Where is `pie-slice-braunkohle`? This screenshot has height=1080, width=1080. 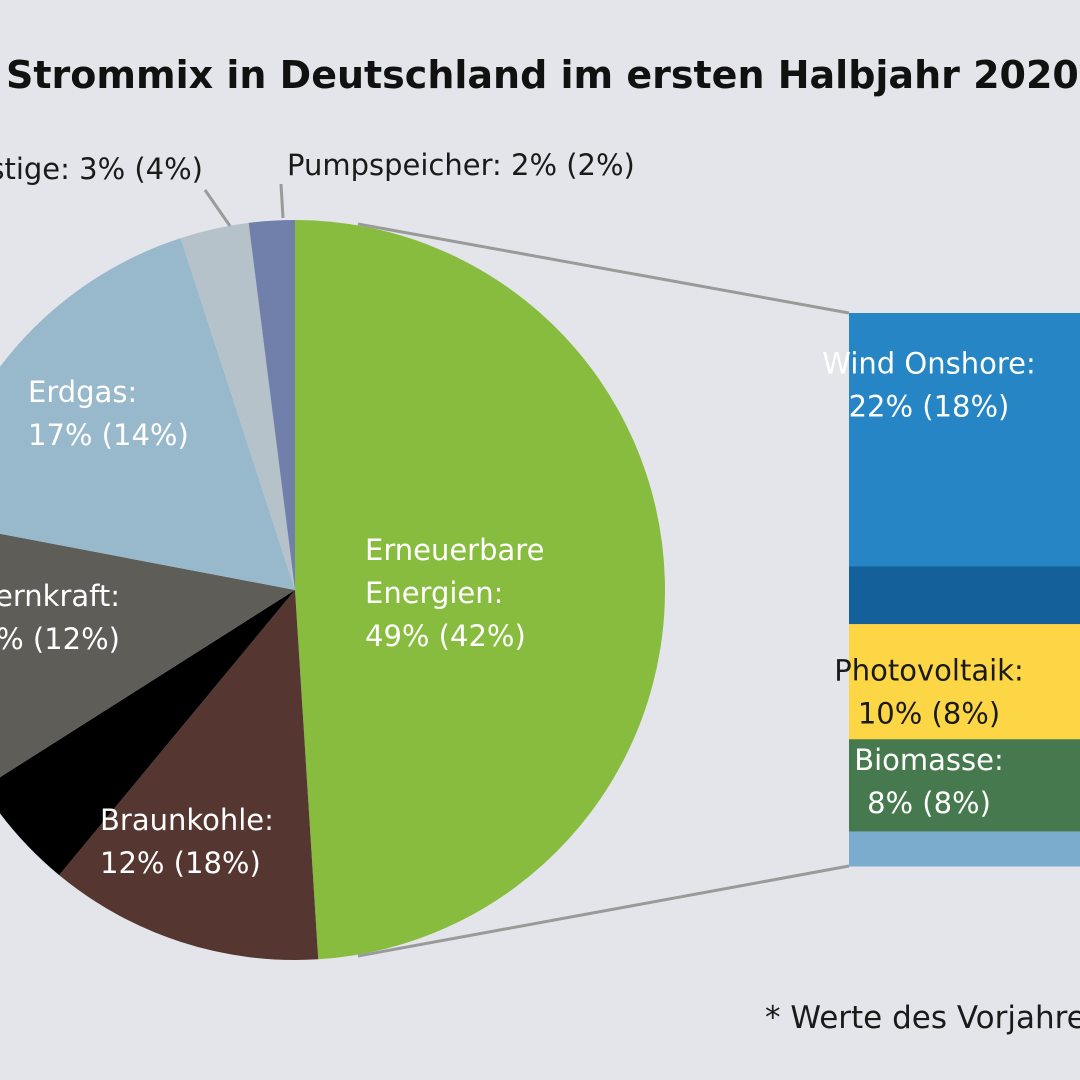 pie-slice-braunkohle is located at coordinates (189, 775).